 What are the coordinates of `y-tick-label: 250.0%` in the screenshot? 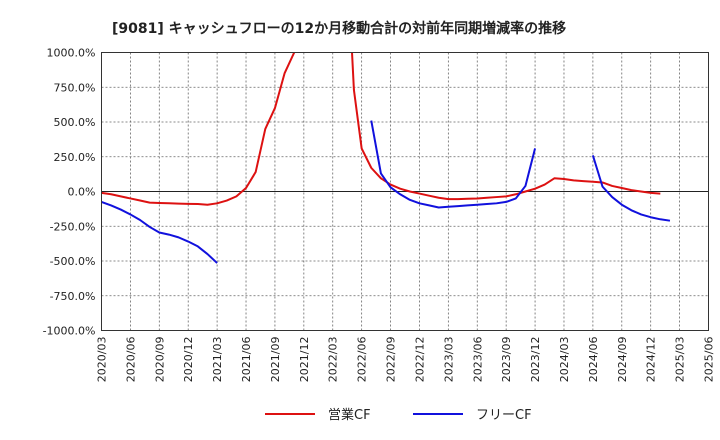 It's located at (75, 157).